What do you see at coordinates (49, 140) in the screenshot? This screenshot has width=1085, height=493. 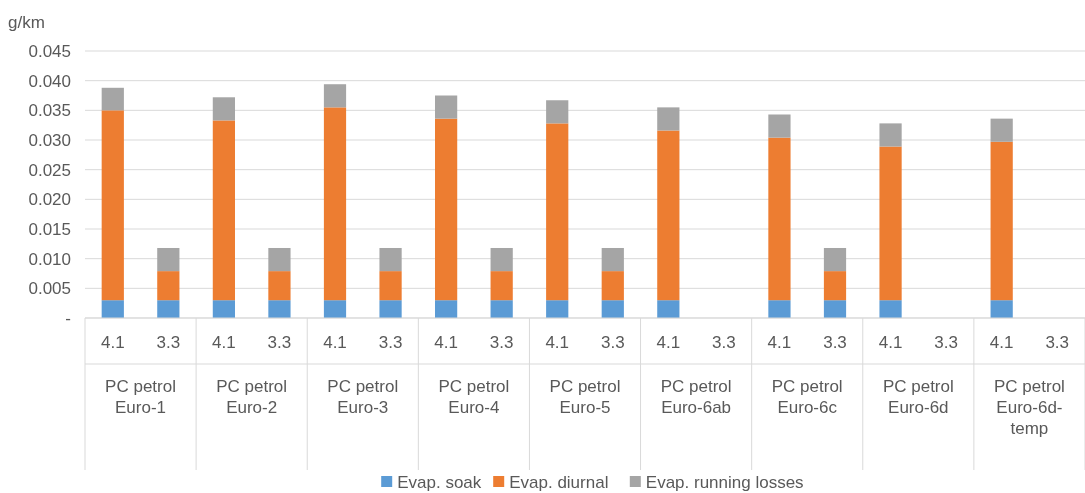 I see `y-tick-label: 0.030` at bounding box center [49, 140].